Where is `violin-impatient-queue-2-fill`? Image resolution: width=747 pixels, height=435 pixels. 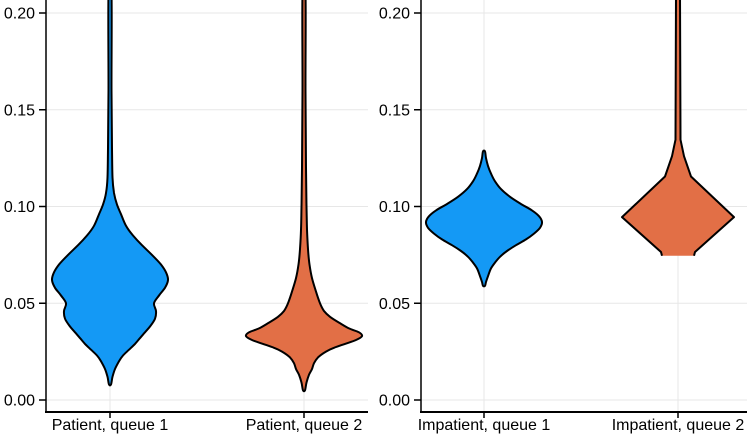 violin-impatient-queue-2-fill is located at coordinates (678, 128).